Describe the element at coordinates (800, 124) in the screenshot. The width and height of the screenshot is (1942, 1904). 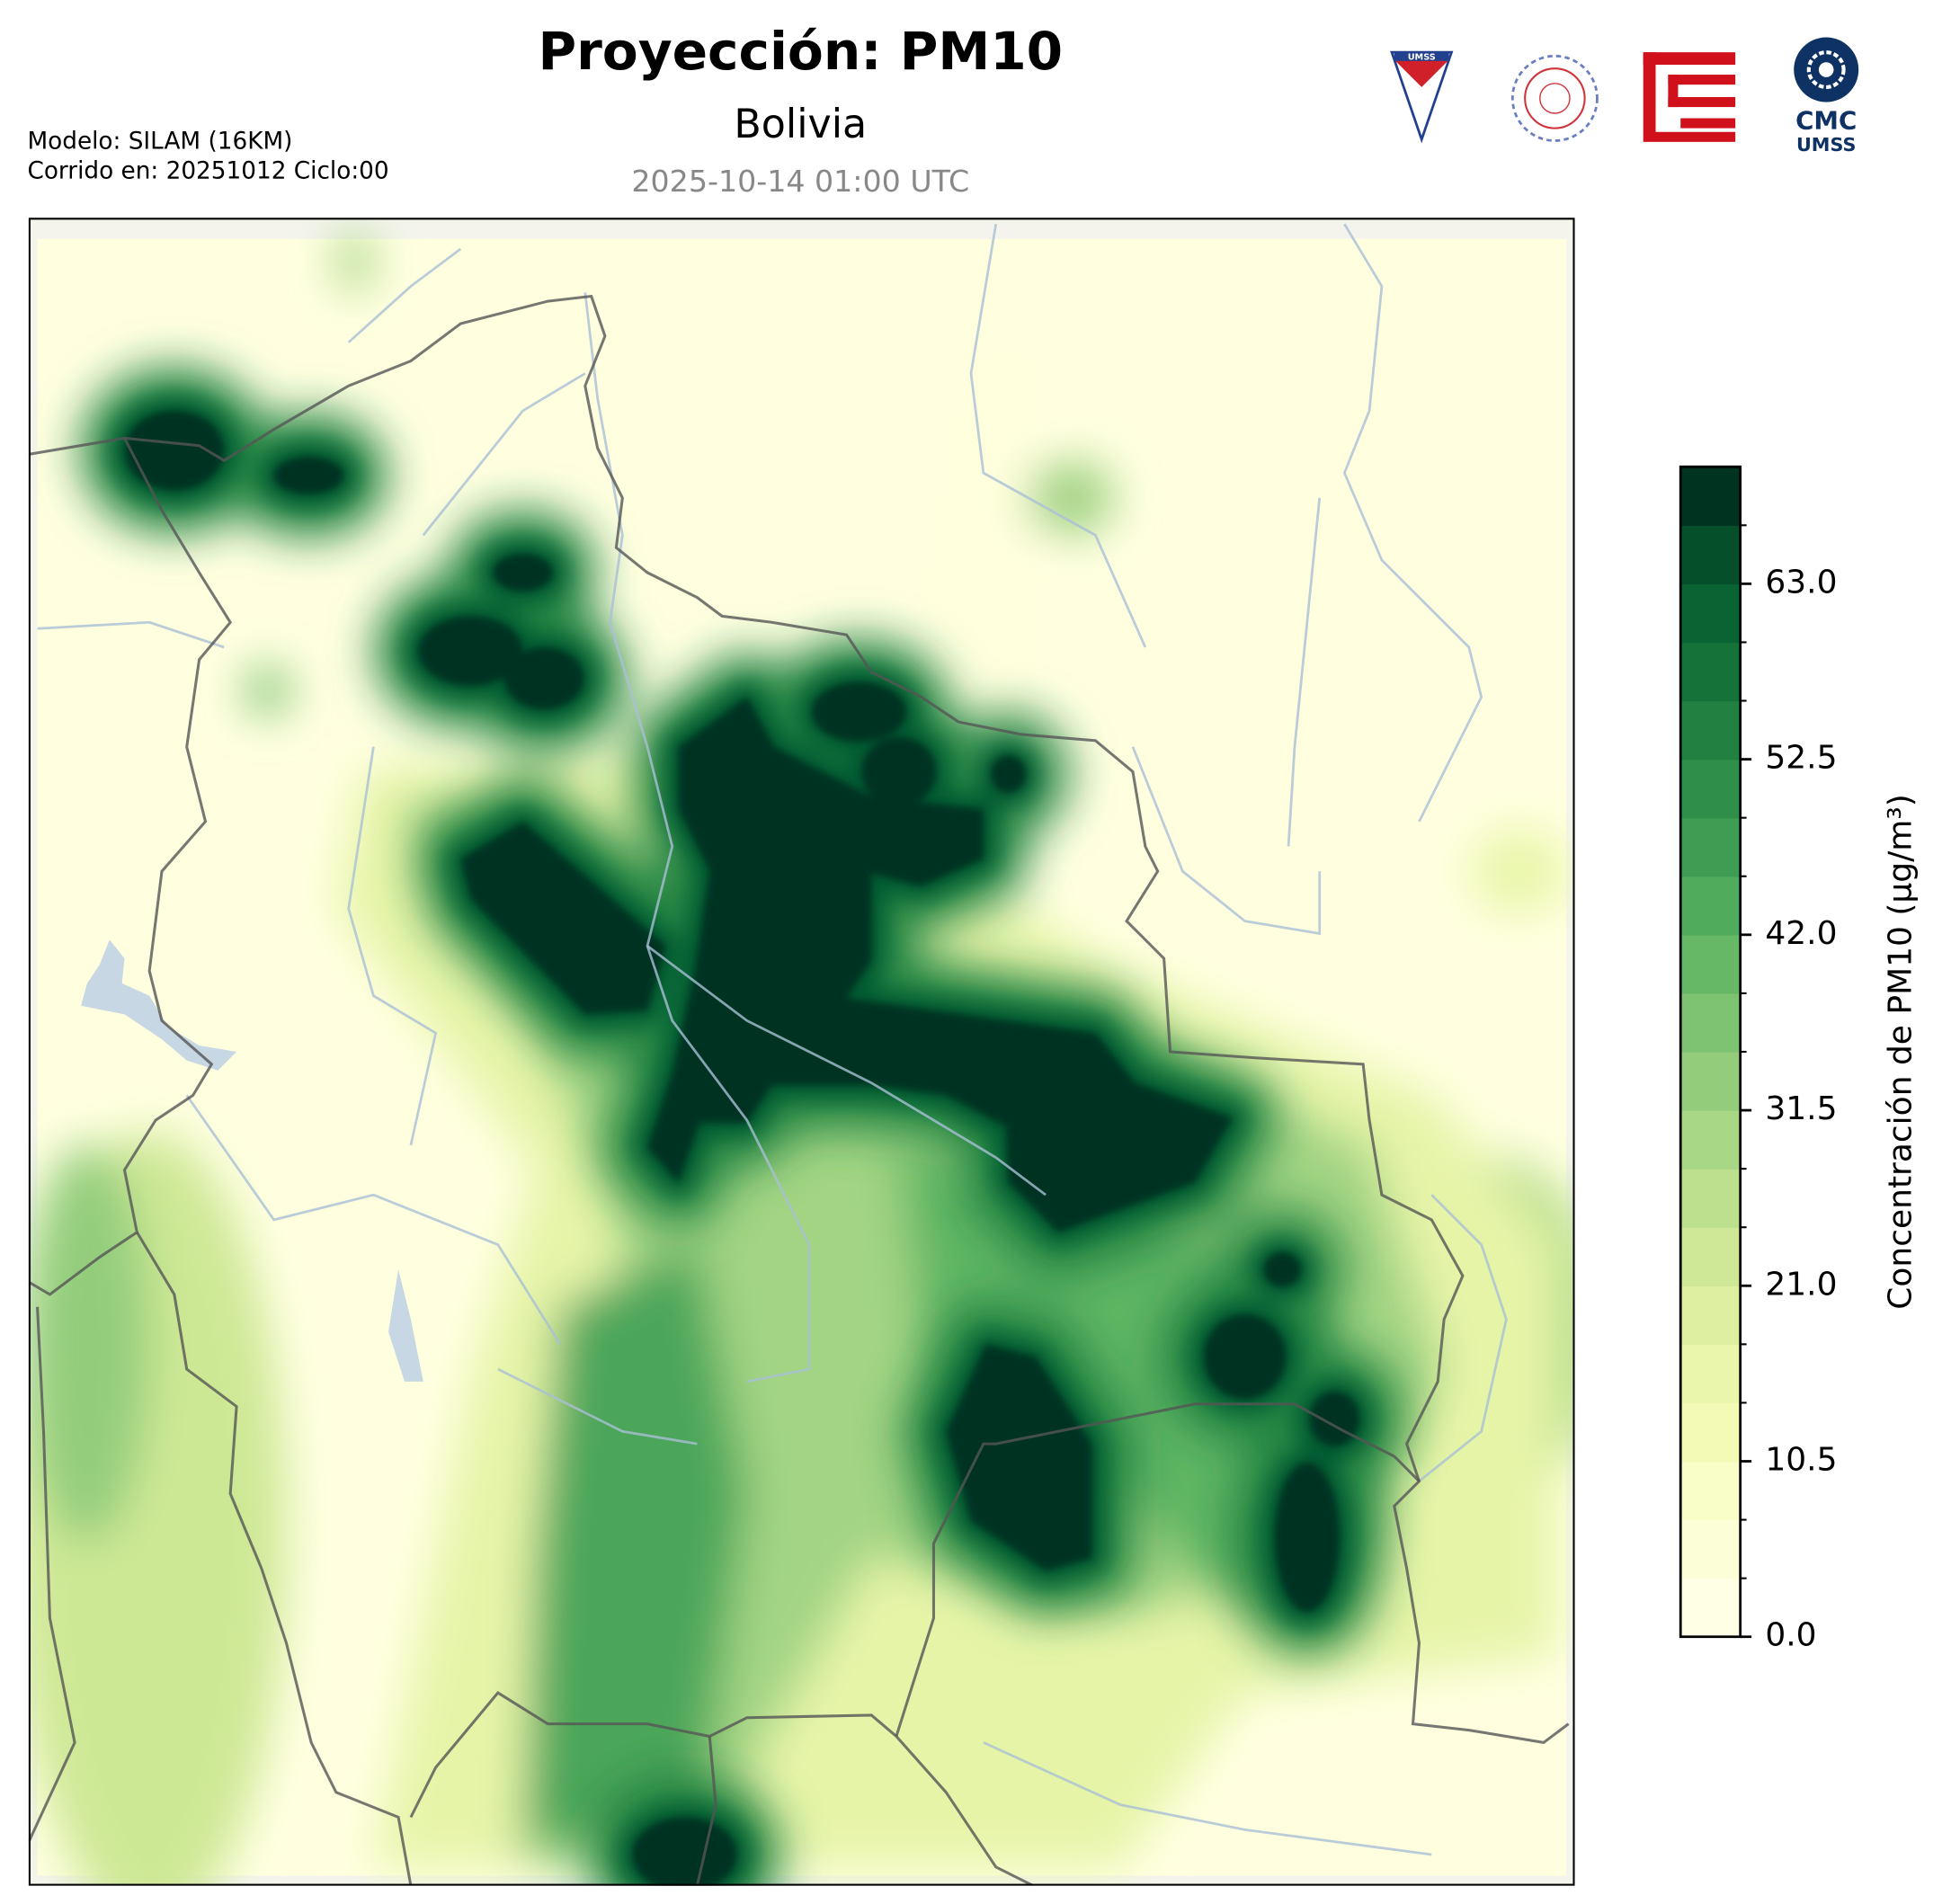
I see `subtitle: Bolivia` at that location.